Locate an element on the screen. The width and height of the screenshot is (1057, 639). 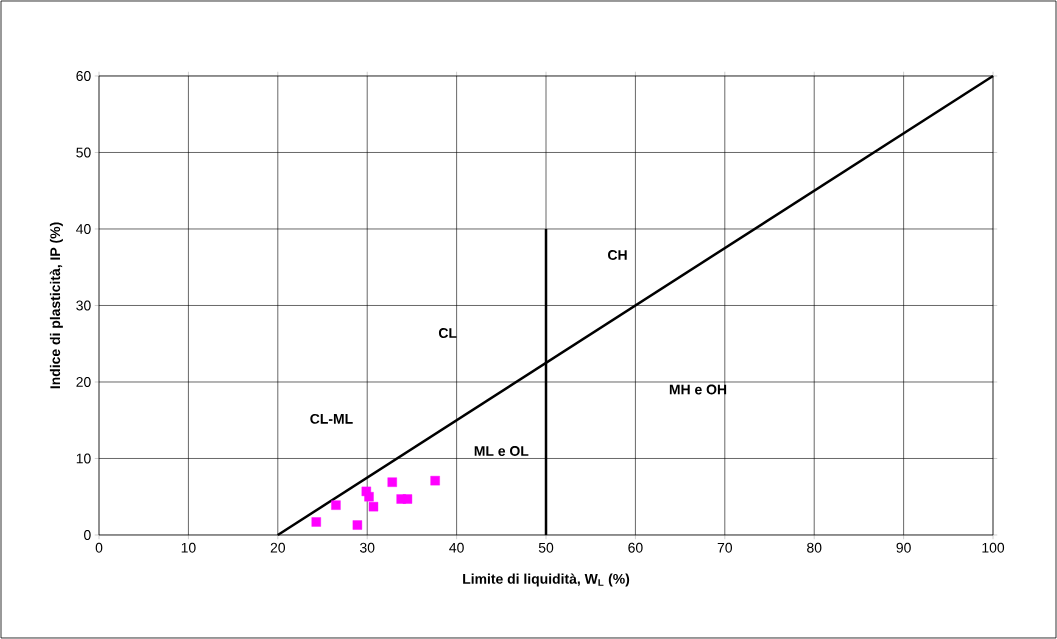
y-tick-label: 60 is located at coordinates (83, 76).